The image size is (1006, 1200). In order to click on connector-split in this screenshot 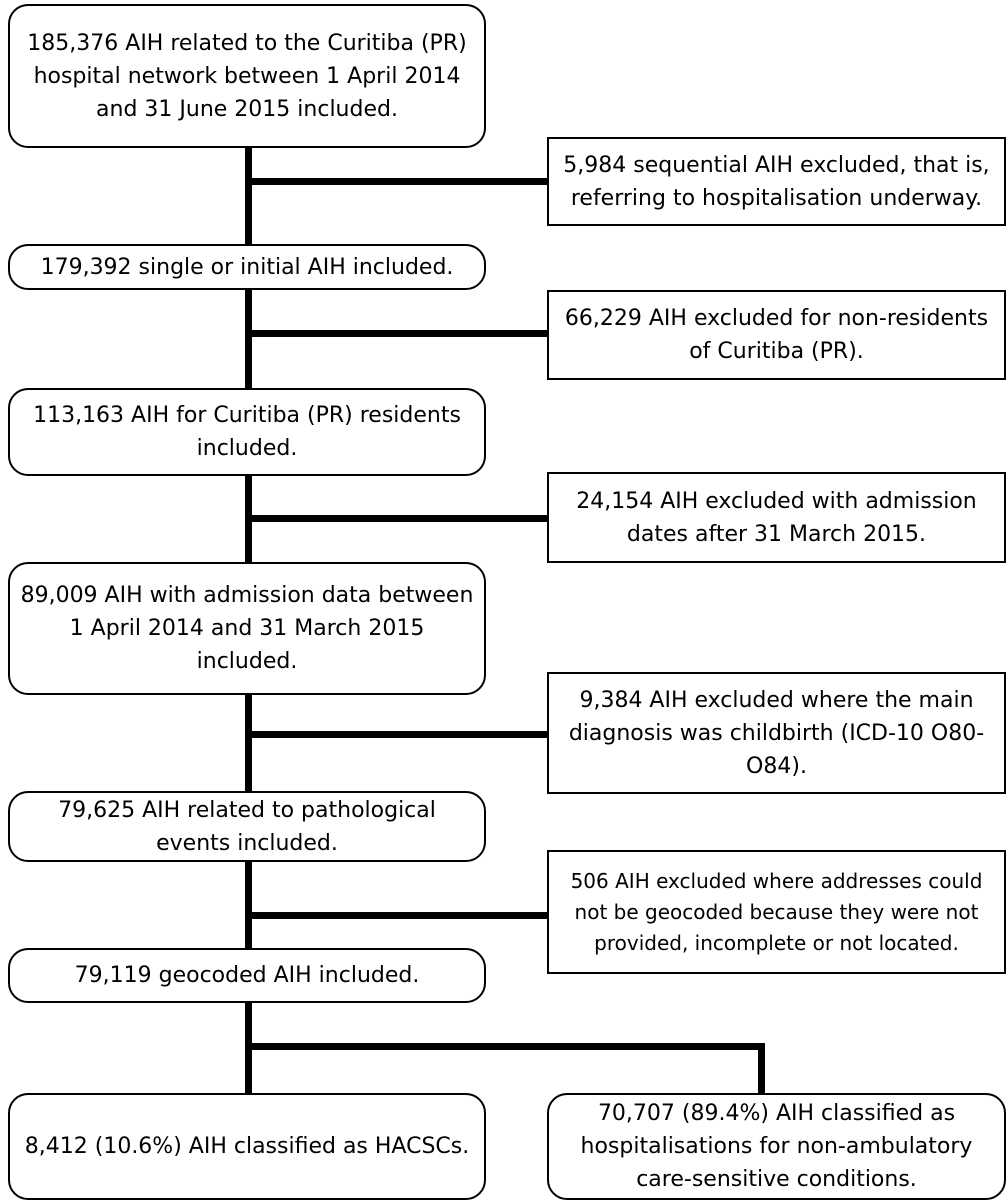, I will do `click(505, 1046)`.